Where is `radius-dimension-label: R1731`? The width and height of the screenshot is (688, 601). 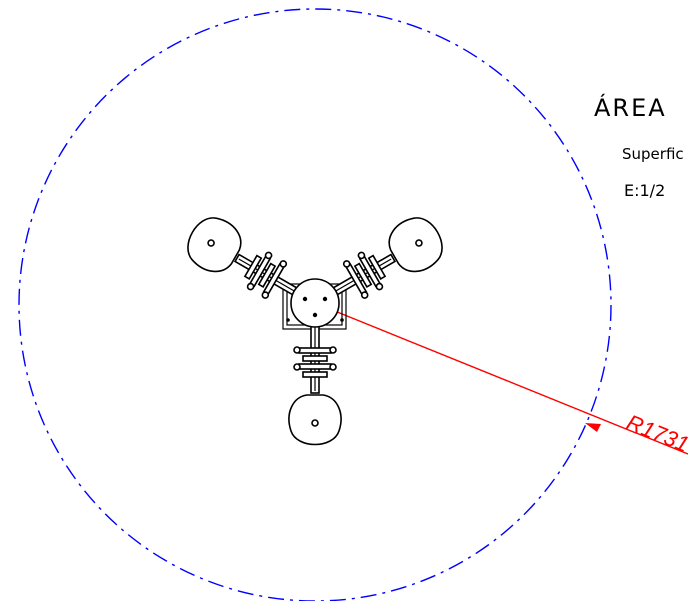
radius-dimension-label: R1731 is located at coordinates (655, 432).